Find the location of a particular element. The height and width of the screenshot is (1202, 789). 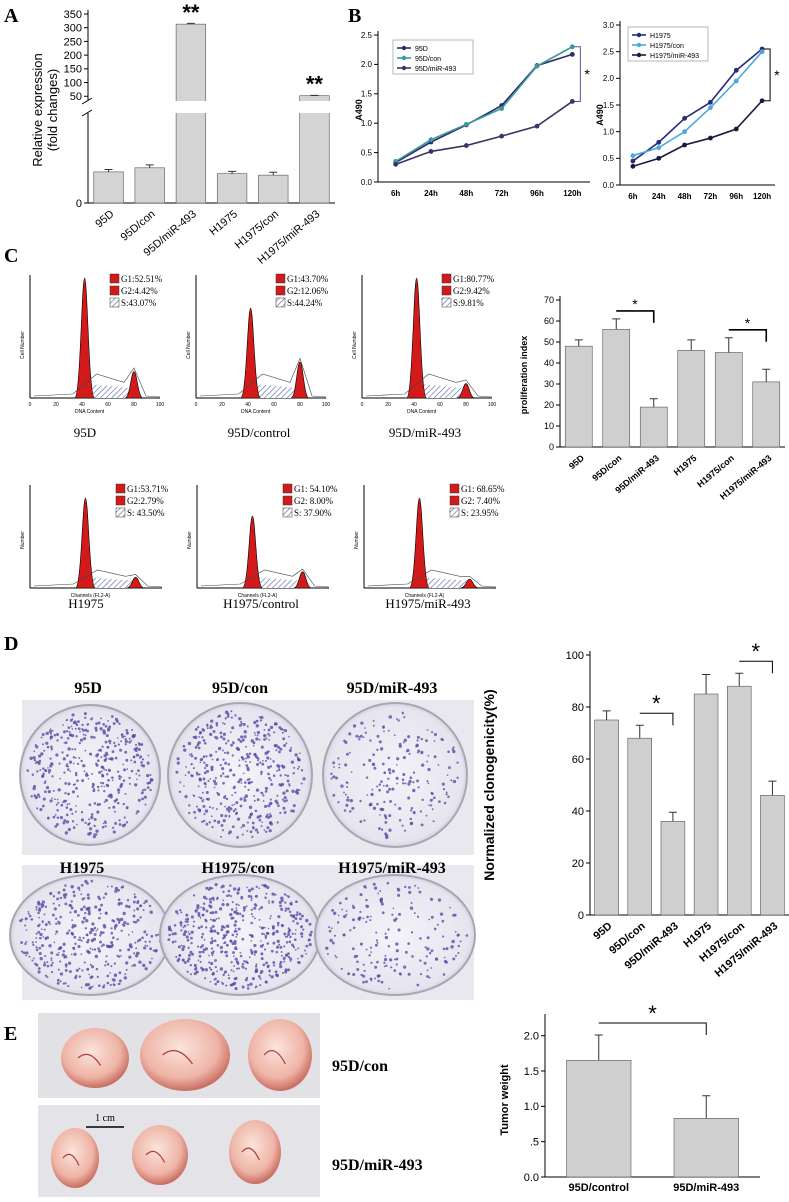

x-tick-label: 95D/control is located at coordinates (598, 1188).